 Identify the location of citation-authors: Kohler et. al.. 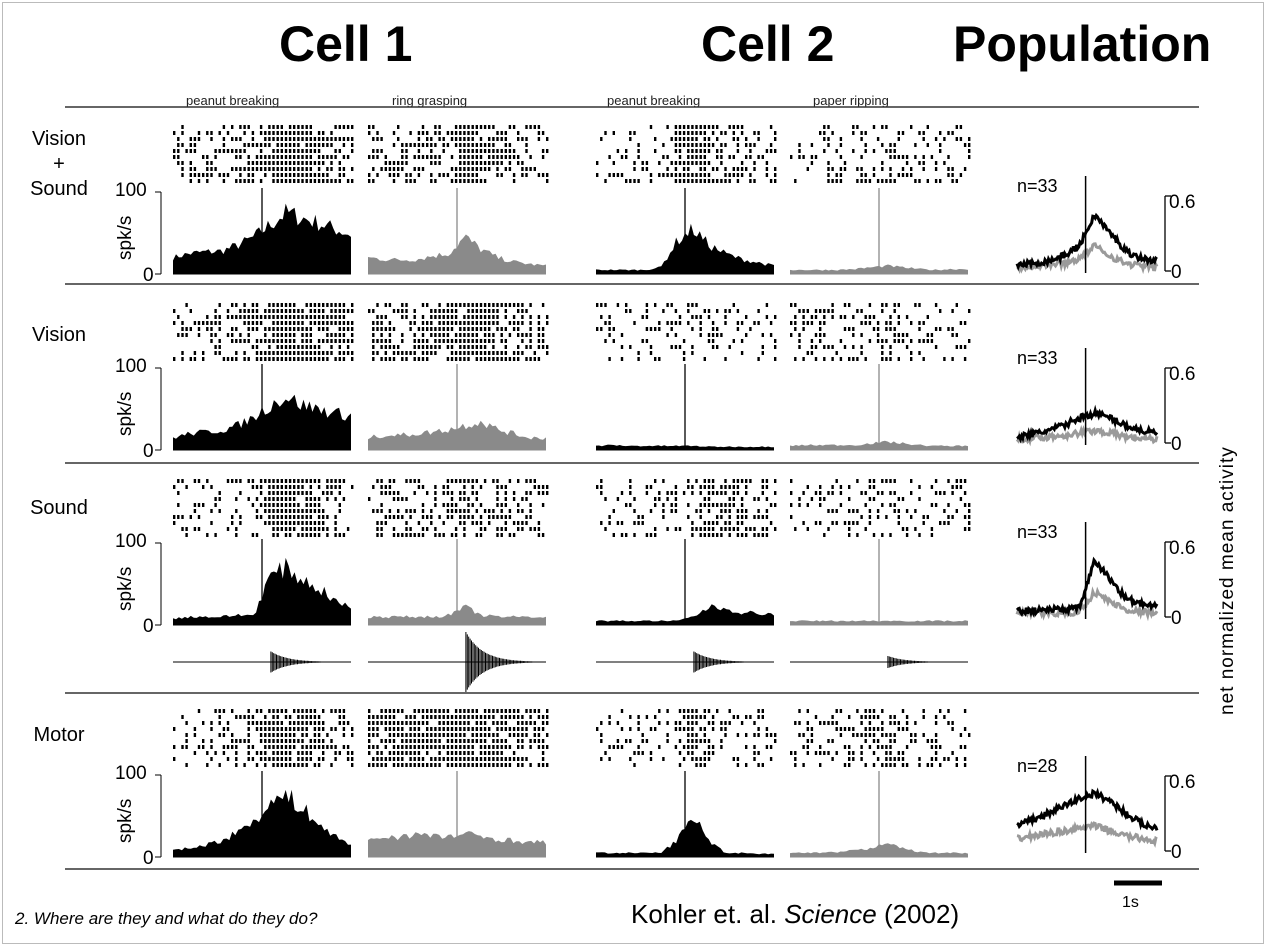
(704, 914).